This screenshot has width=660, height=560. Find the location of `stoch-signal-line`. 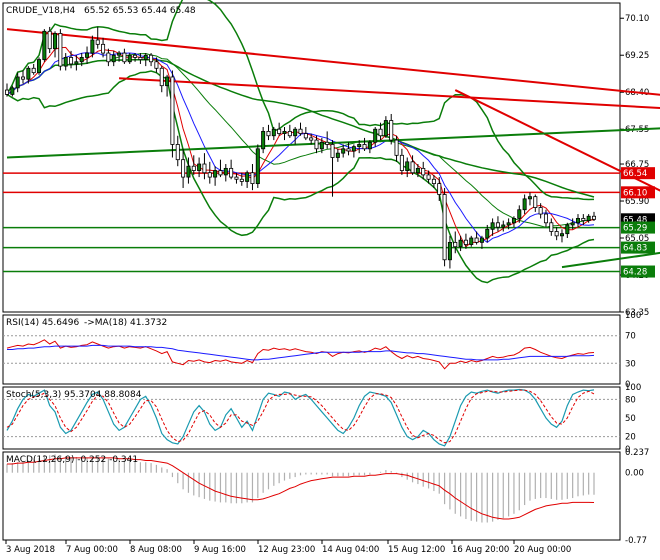

stoch-signal-line is located at coordinates (300, 416).